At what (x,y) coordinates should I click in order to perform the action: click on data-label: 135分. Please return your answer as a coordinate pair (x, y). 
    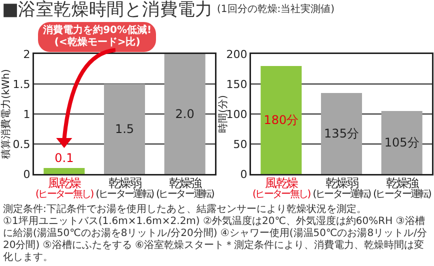
    Looking at the image, I should click on (341, 133).